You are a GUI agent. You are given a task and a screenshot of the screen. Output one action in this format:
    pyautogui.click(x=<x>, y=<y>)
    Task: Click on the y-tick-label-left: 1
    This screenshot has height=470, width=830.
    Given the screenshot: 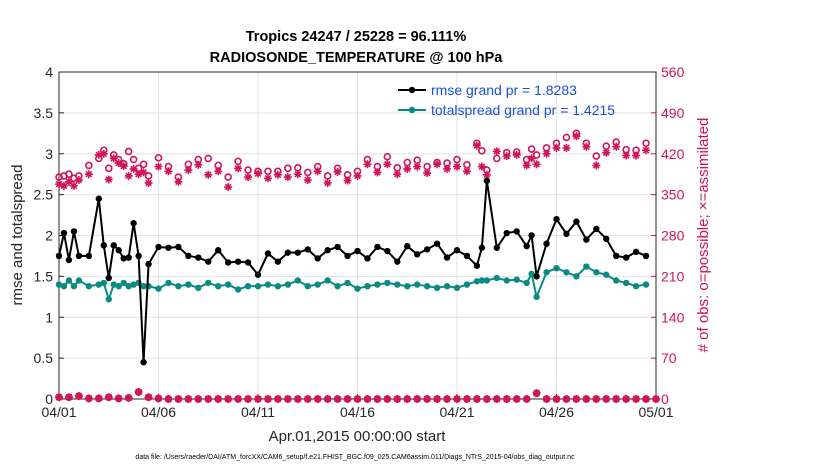 What is the action you would take?
    pyautogui.click(x=49, y=317)
    